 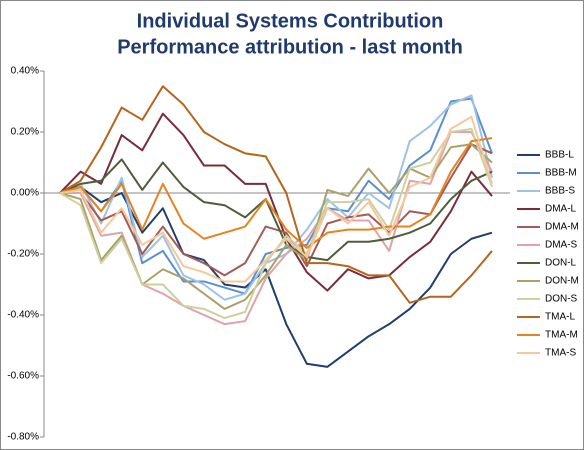 What do you see at coordinates (560, 353) in the screenshot?
I see `legend-label: TMA-S` at bounding box center [560, 353].